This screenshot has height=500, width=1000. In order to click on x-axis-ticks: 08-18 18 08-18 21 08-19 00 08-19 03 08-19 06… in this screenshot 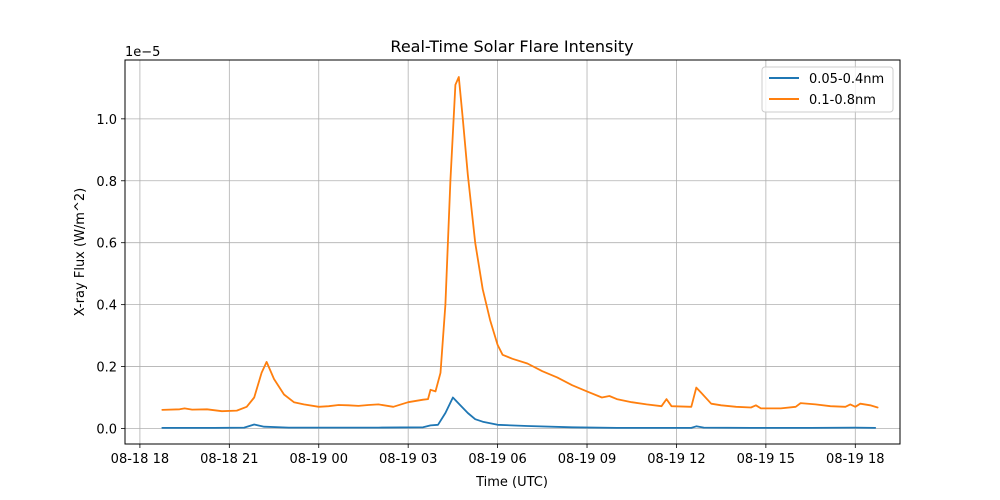, I will do `click(498, 455)`.